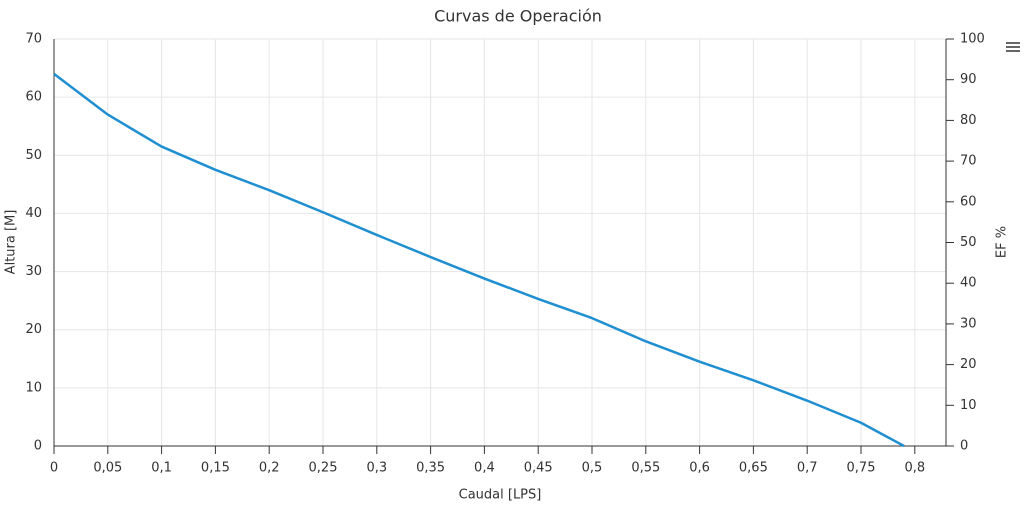  I want to click on y-tick-label: 70, so click(33, 39).